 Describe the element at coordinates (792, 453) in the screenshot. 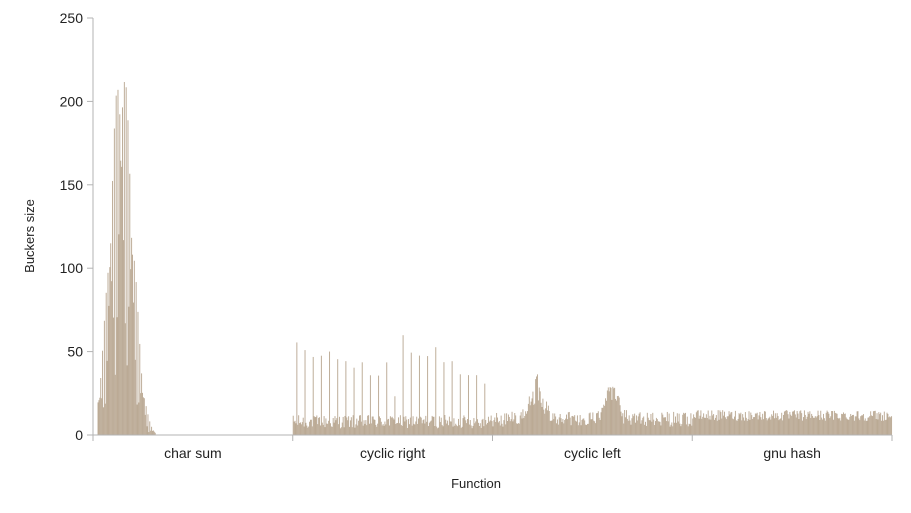

I see `x-tick-label: gnu hash` at that location.